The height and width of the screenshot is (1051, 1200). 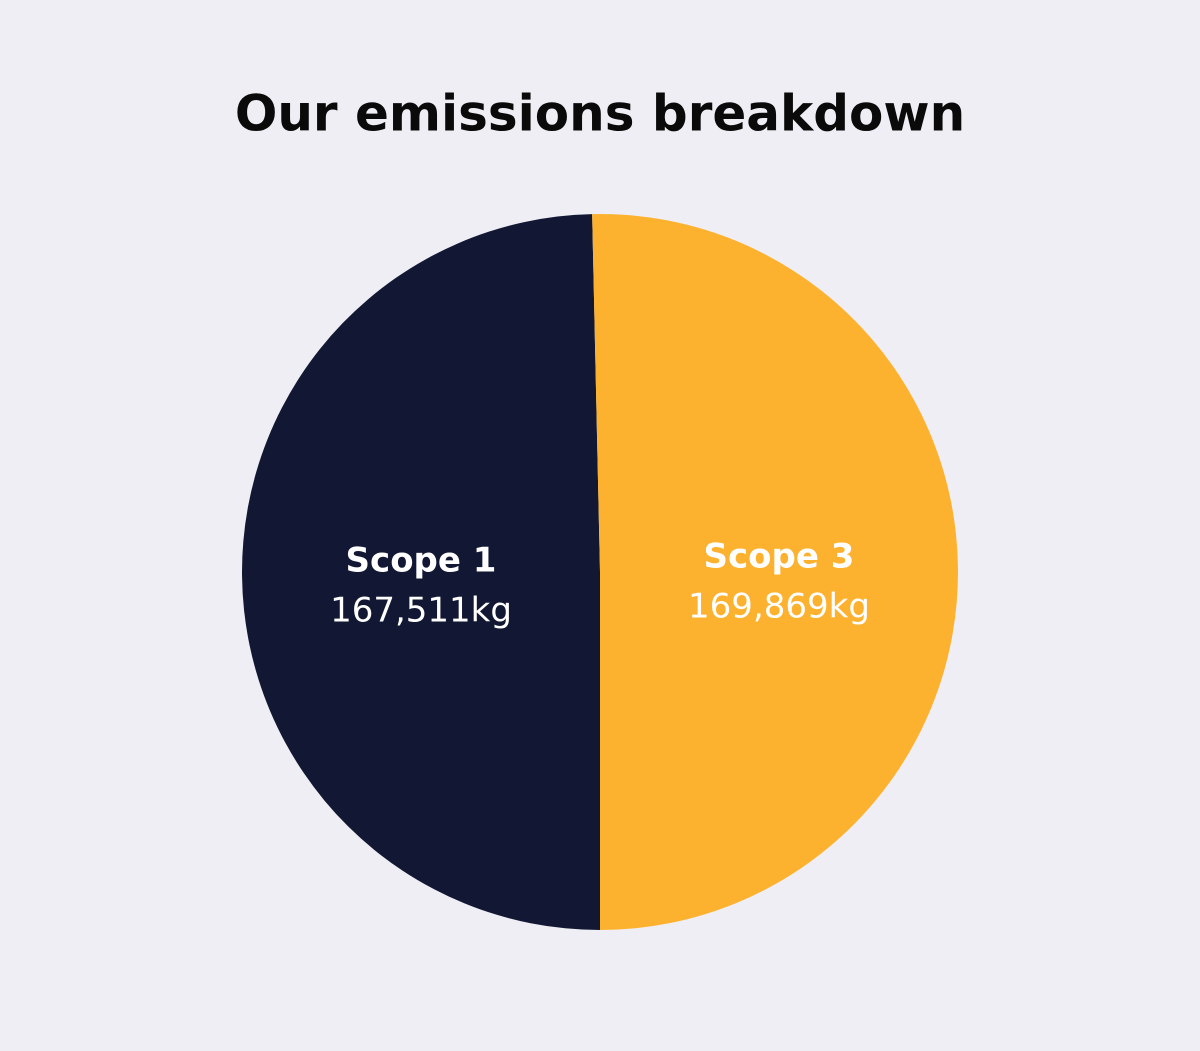 What do you see at coordinates (779, 607) in the screenshot?
I see `slice-value: 169,869kg` at bounding box center [779, 607].